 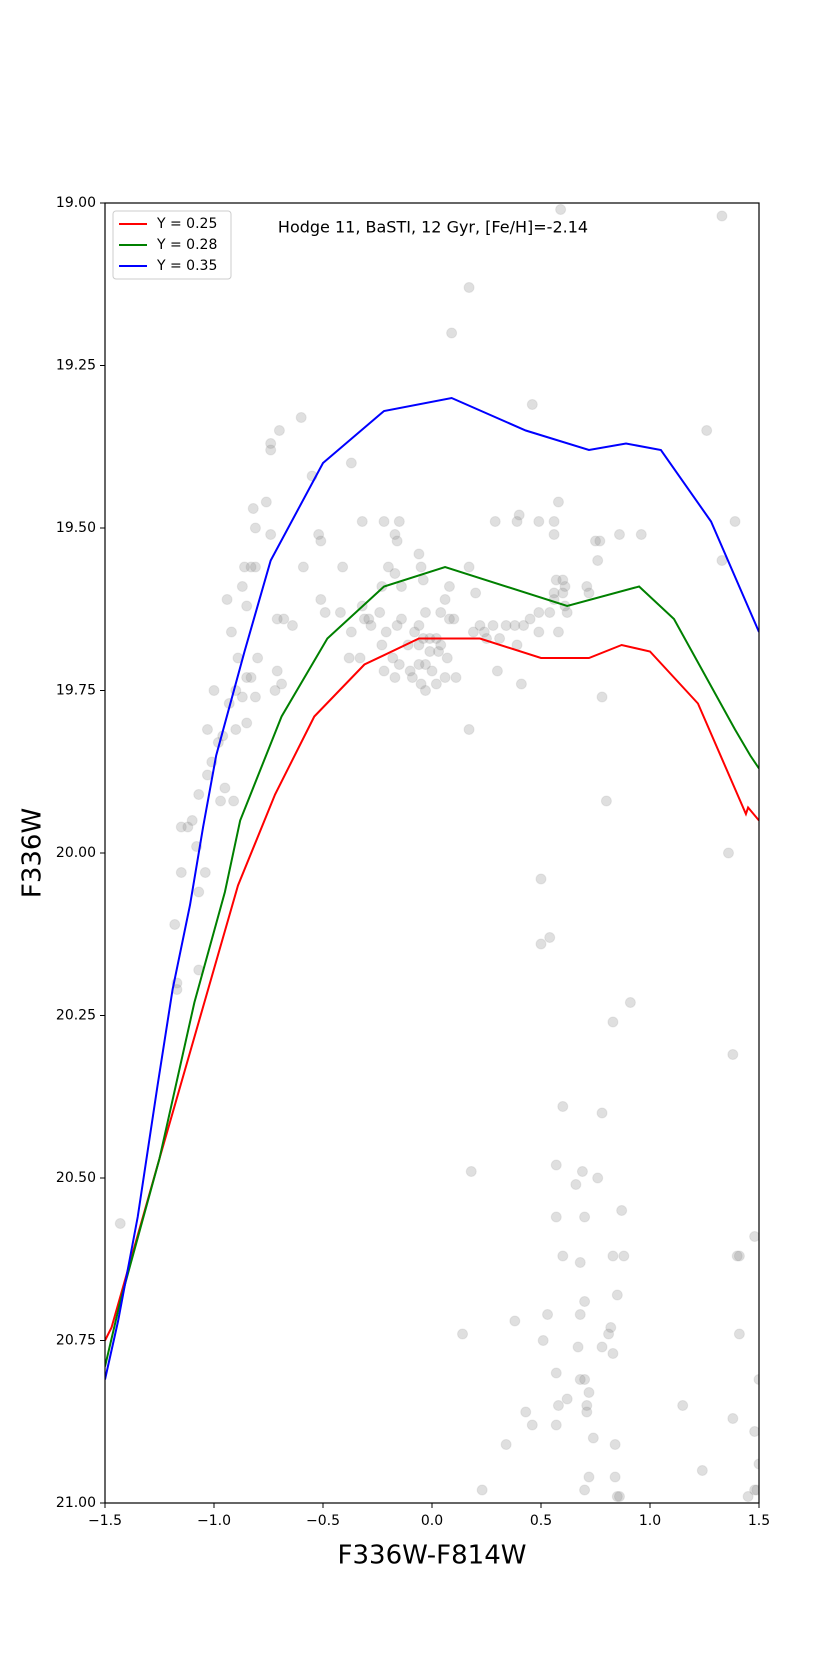 I want to click on x-tick-label: 0.5, so click(x=541, y=1521).